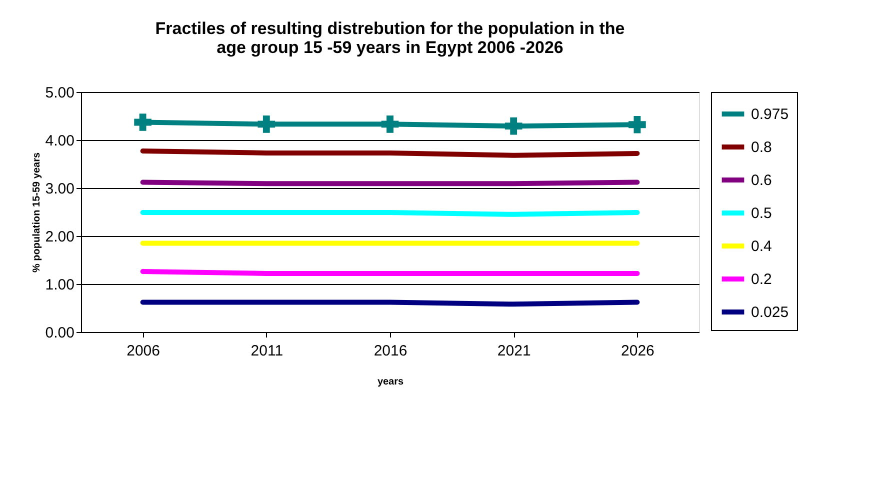 This screenshot has height=479, width=893. Describe the element at coordinates (390, 28) in the screenshot. I see `text: Fractiles of resulting distrebution for the population in the` at that location.